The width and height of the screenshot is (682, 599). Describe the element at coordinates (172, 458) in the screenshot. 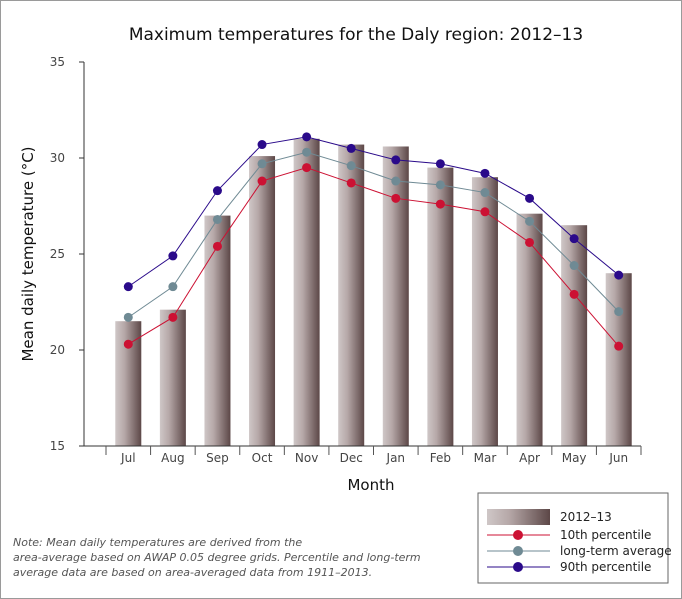

I see `x-tick-label-aug: Aug` at that location.